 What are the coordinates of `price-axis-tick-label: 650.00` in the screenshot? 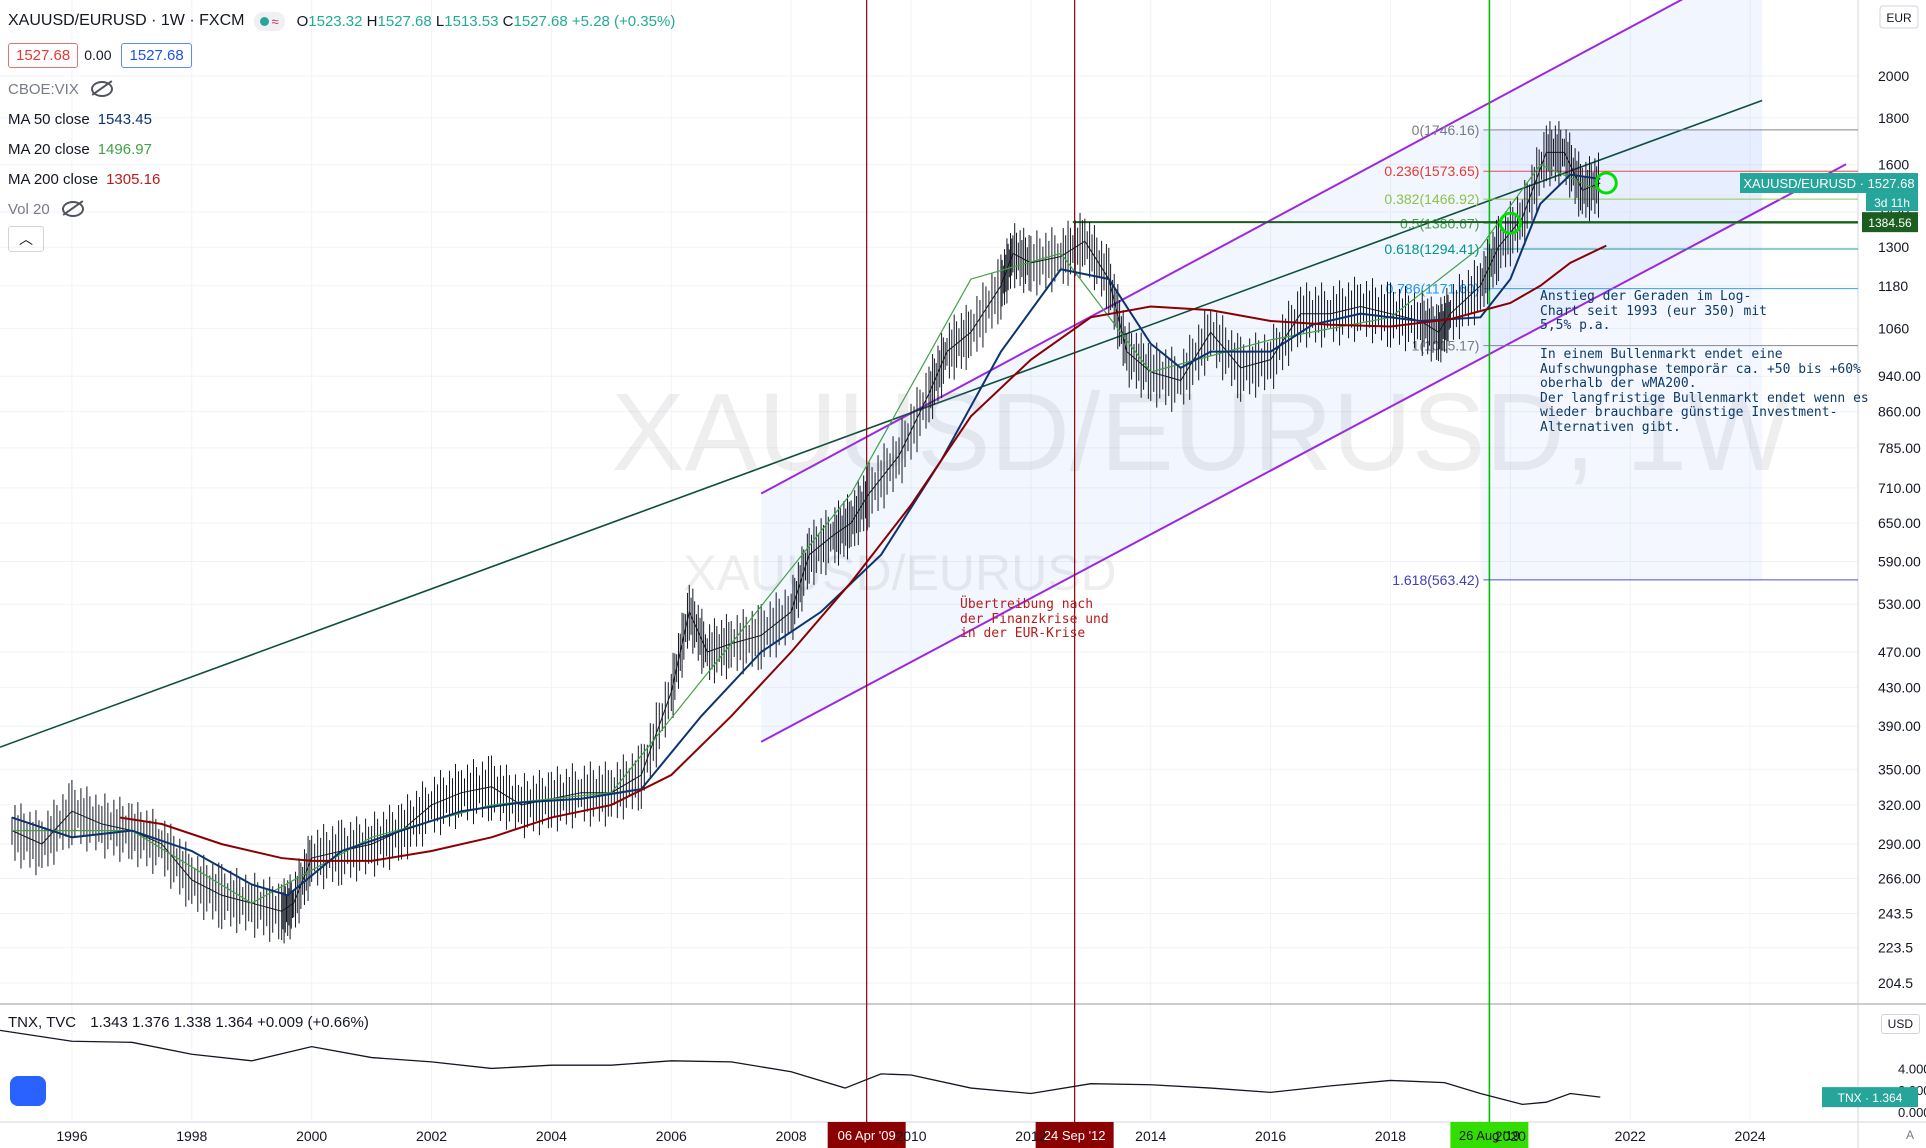 It's located at (1899, 523).